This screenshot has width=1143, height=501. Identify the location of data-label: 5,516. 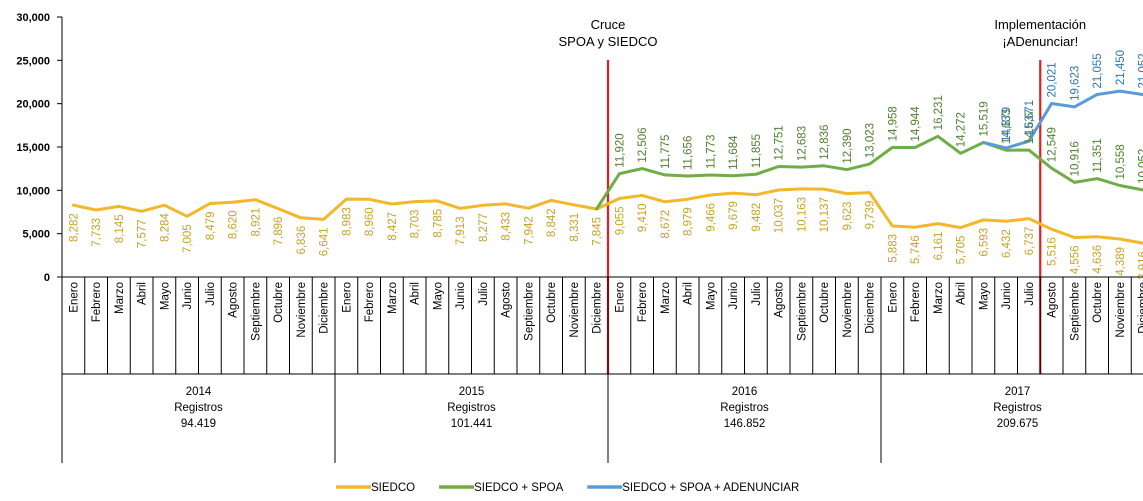
(1053, 251).